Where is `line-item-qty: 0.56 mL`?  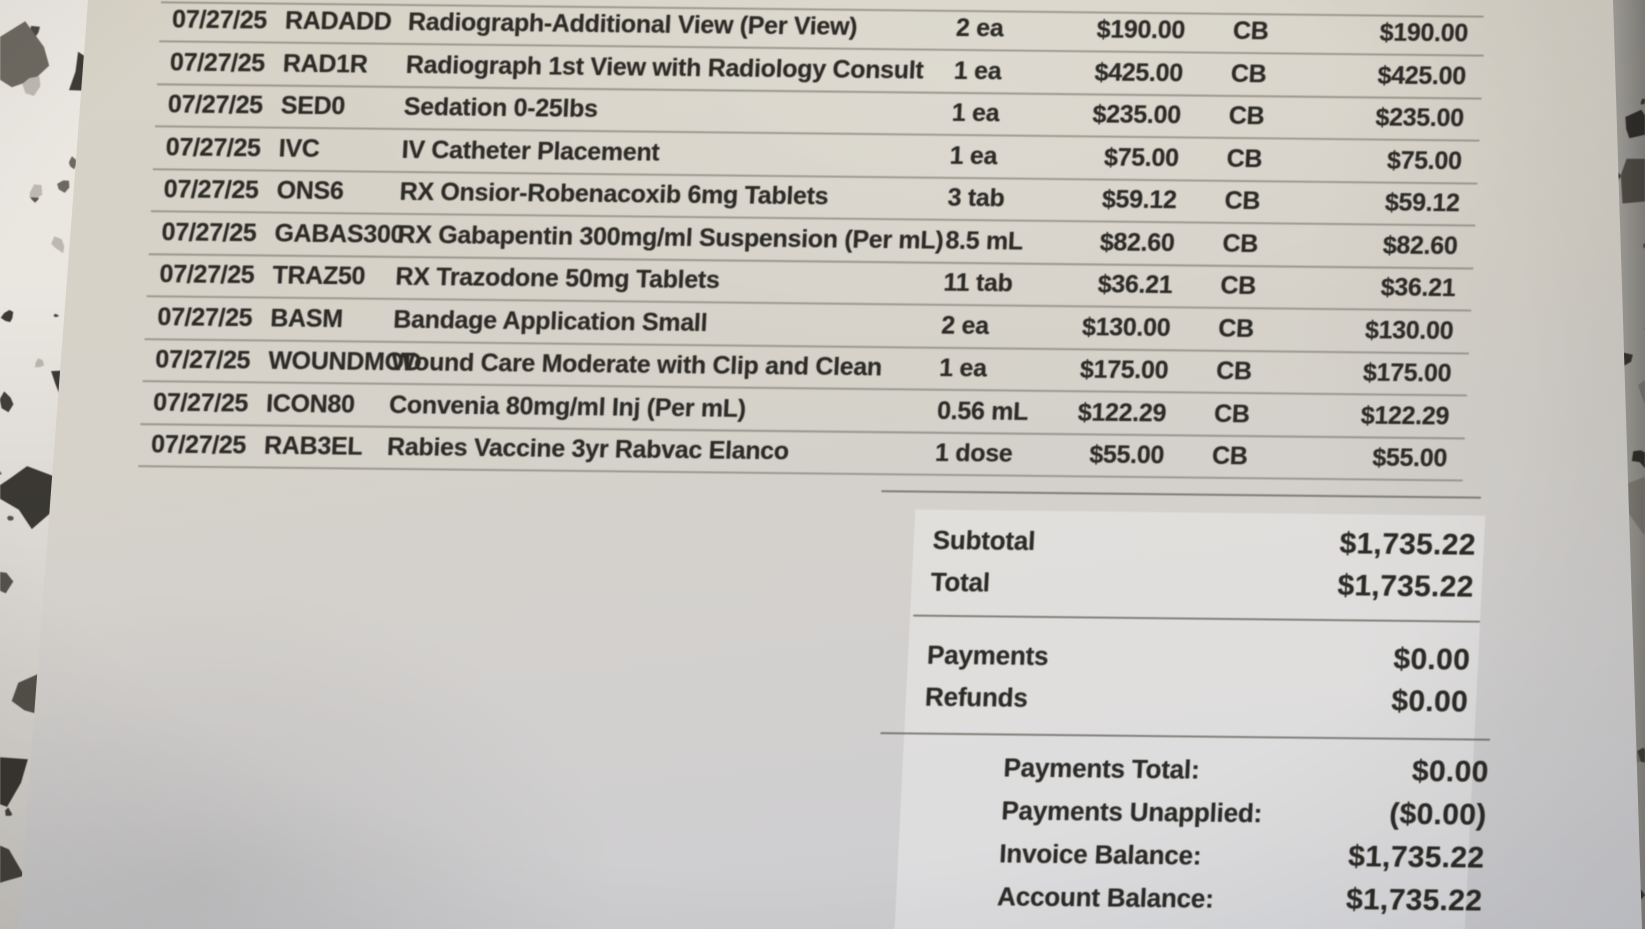
line-item-qty: 0.56 mL is located at coordinates (982, 411).